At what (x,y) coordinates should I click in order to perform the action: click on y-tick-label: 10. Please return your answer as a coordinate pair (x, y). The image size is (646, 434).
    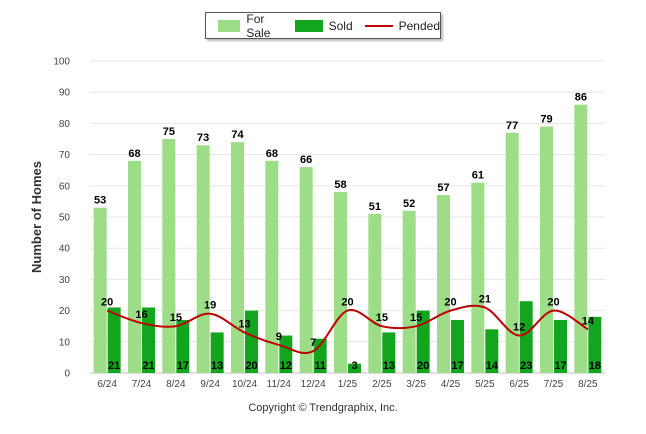
    Looking at the image, I should click on (65, 342).